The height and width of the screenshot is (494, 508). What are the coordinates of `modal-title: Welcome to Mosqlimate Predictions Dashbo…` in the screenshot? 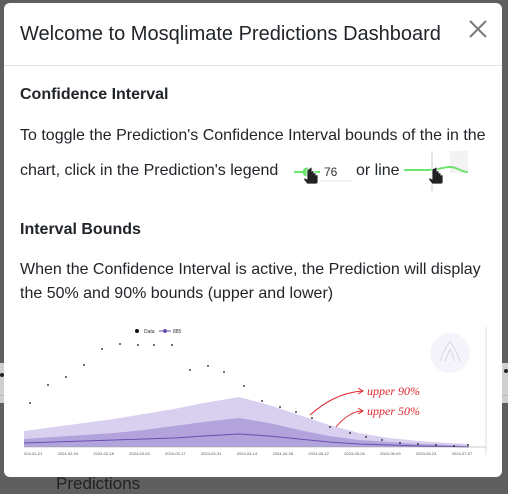 It's located at (230, 34).